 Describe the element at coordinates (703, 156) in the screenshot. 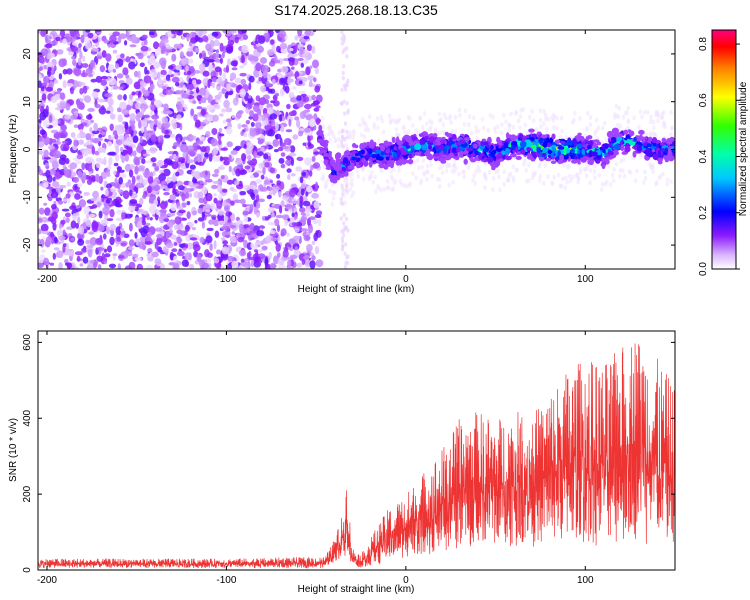

I see `colorbar-tick-label: 0.4` at that location.